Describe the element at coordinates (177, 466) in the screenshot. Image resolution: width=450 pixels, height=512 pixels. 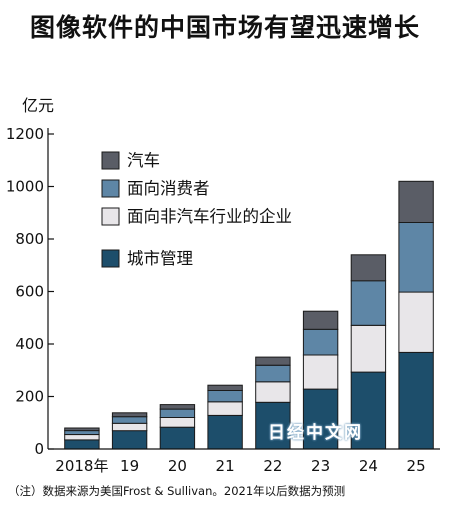
I see `x-tick-label: 20` at that location.